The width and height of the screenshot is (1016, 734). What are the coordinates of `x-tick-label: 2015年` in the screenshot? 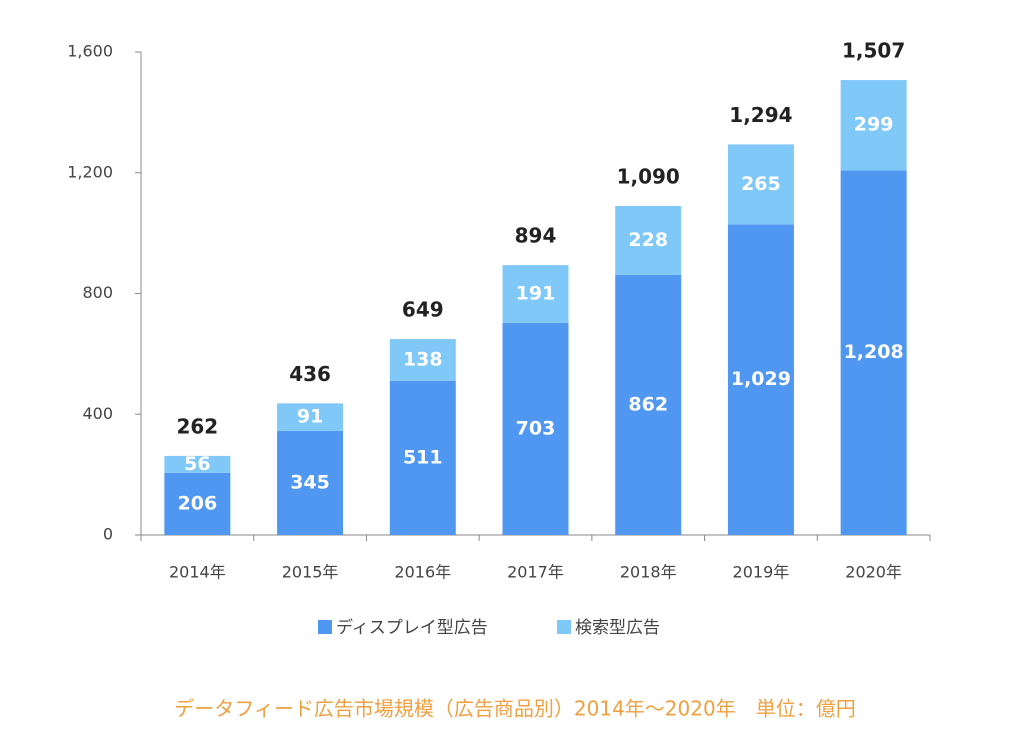 It's located at (310, 572).